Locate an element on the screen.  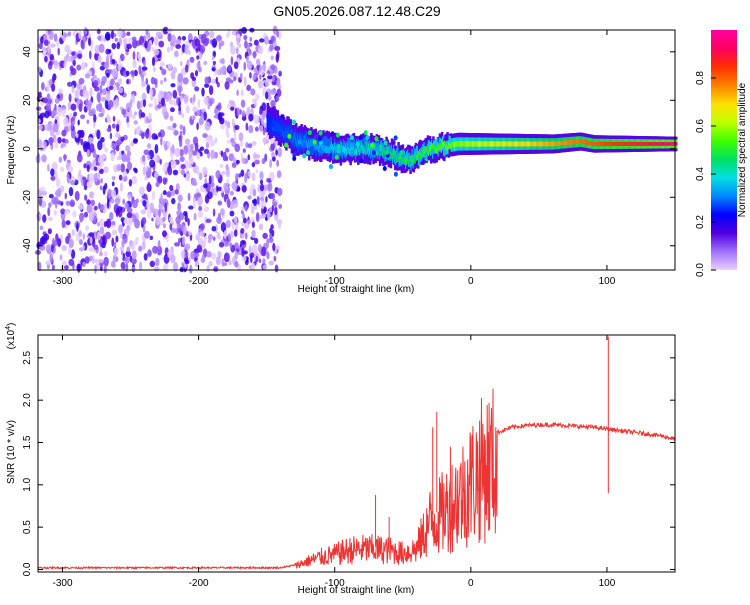
chart-title: GN05.2026.087.12.48.C29 is located at coordinates (357, 11).